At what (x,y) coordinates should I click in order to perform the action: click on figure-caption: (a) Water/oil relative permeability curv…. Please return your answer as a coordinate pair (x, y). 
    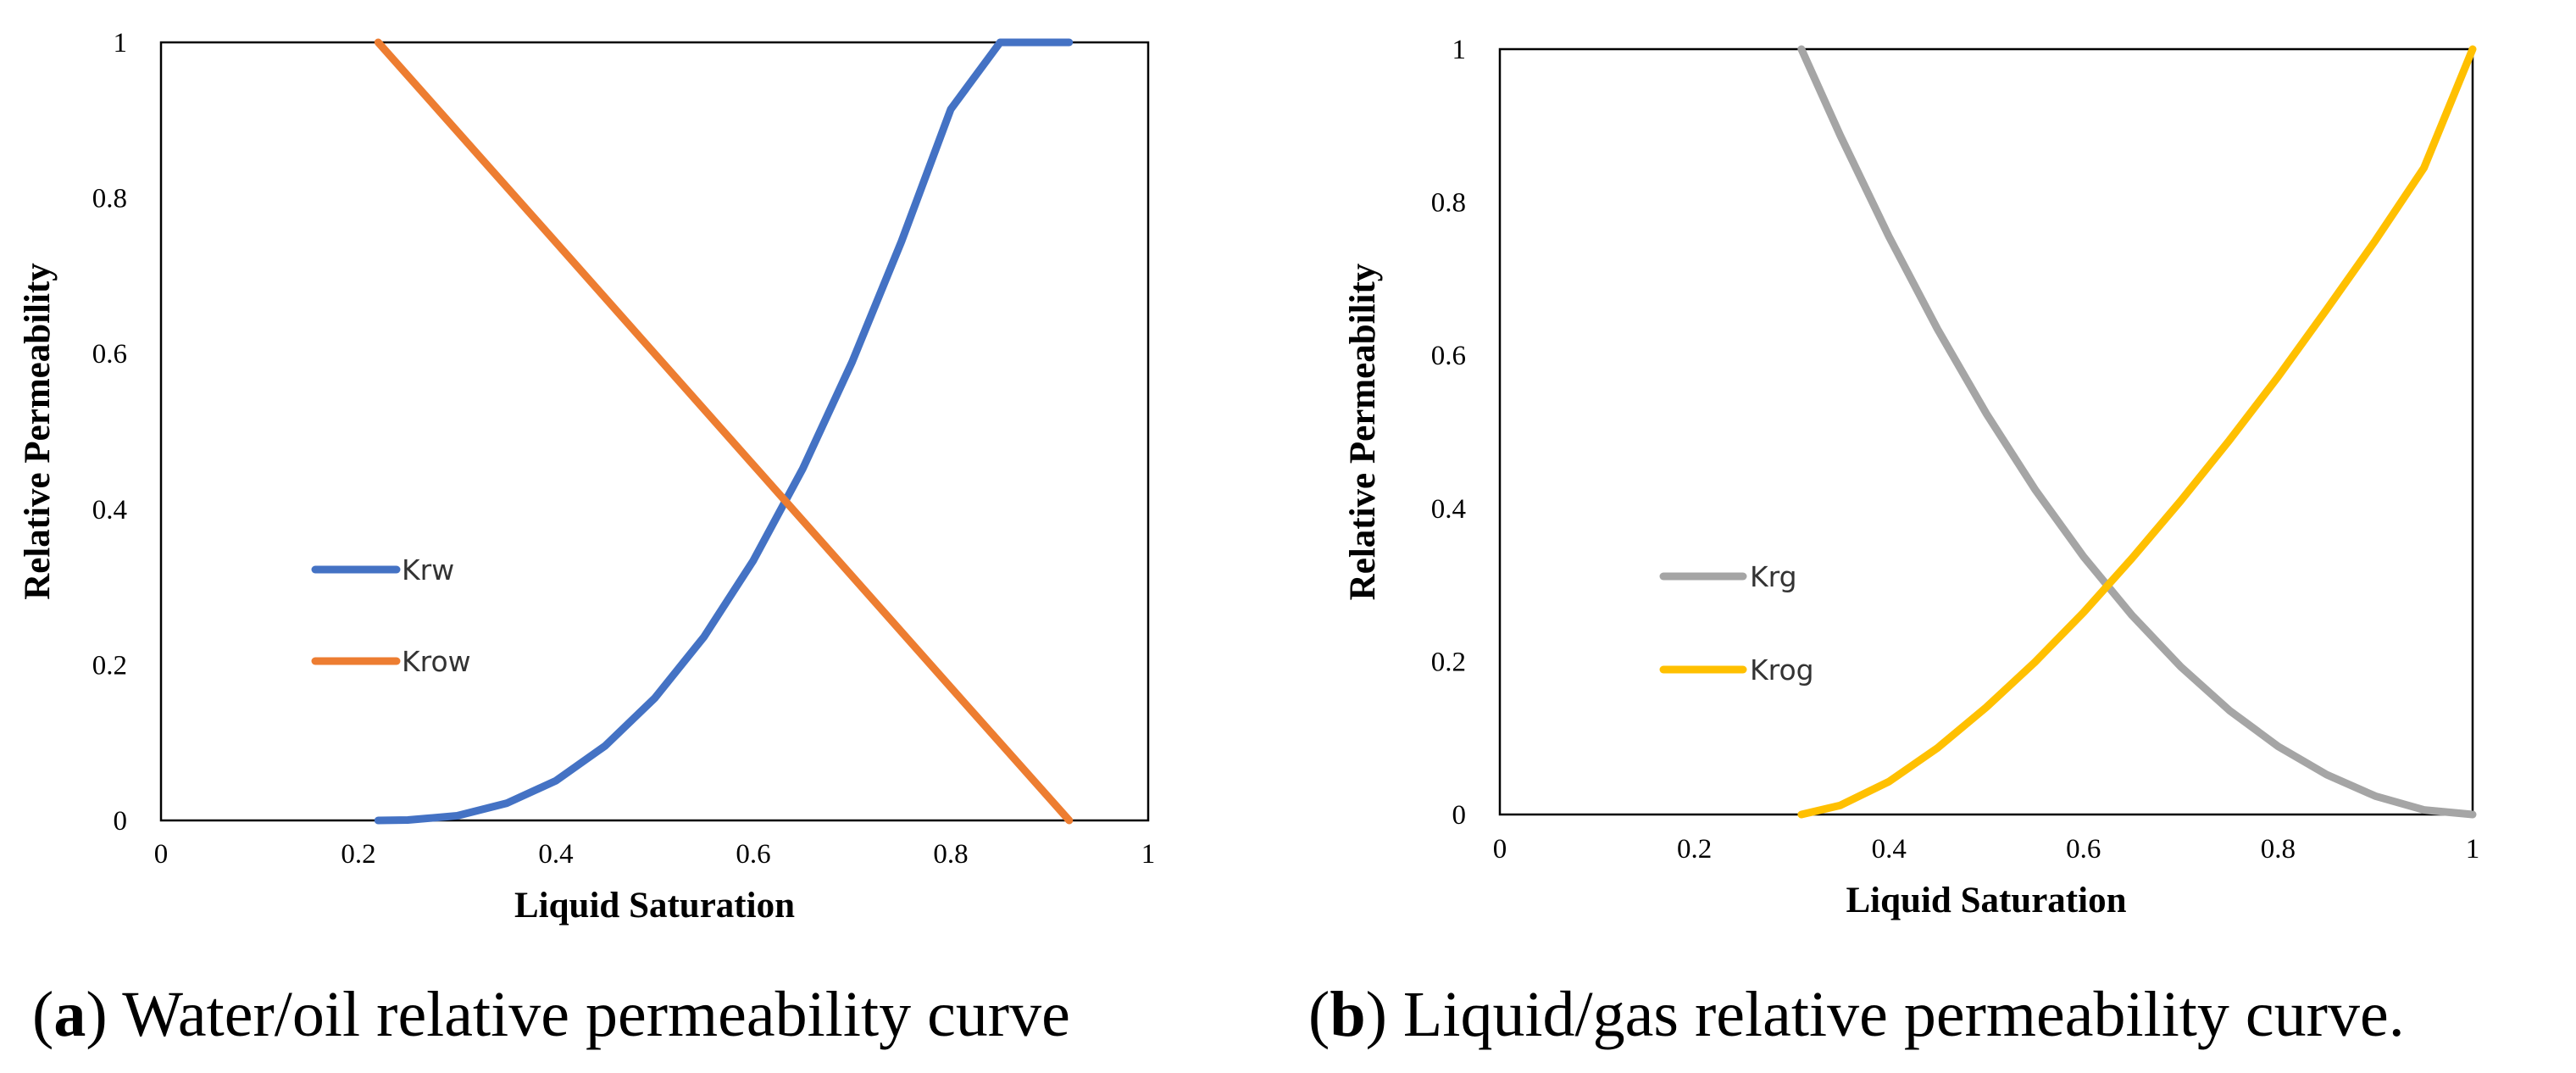
    Looking at the image, I should click on (551, 1014).